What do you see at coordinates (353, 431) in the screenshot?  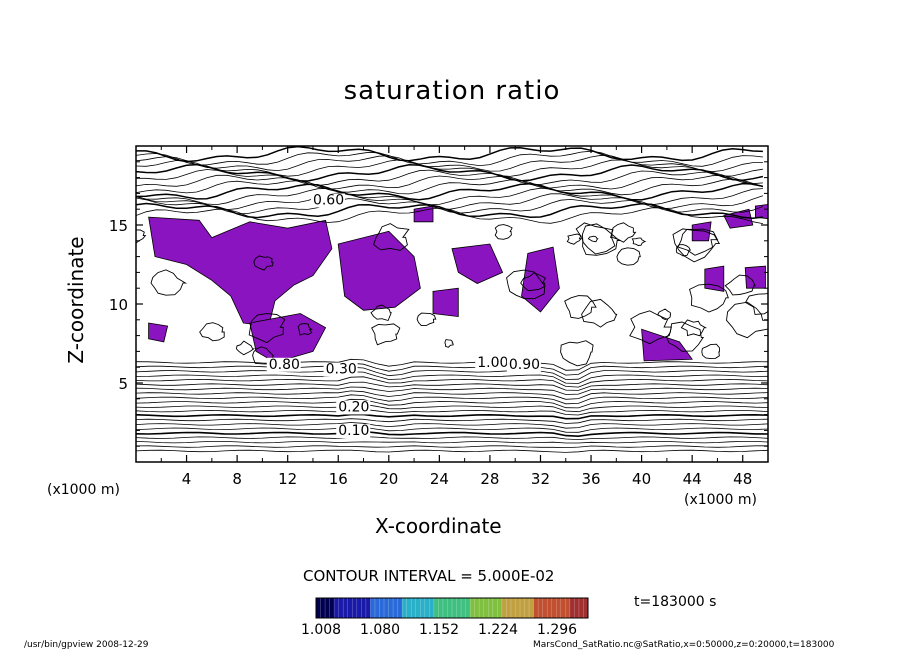 I see `contour-label: 0.10` at bounding box center [353, 431].